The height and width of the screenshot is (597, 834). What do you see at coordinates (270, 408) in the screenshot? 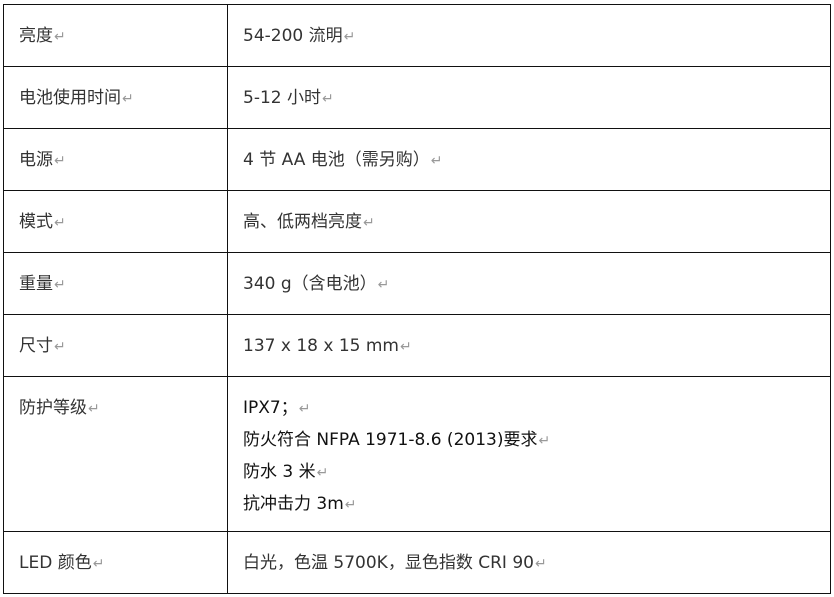
I see `spec-value: IPX7；` at bounding box center [270, 408].